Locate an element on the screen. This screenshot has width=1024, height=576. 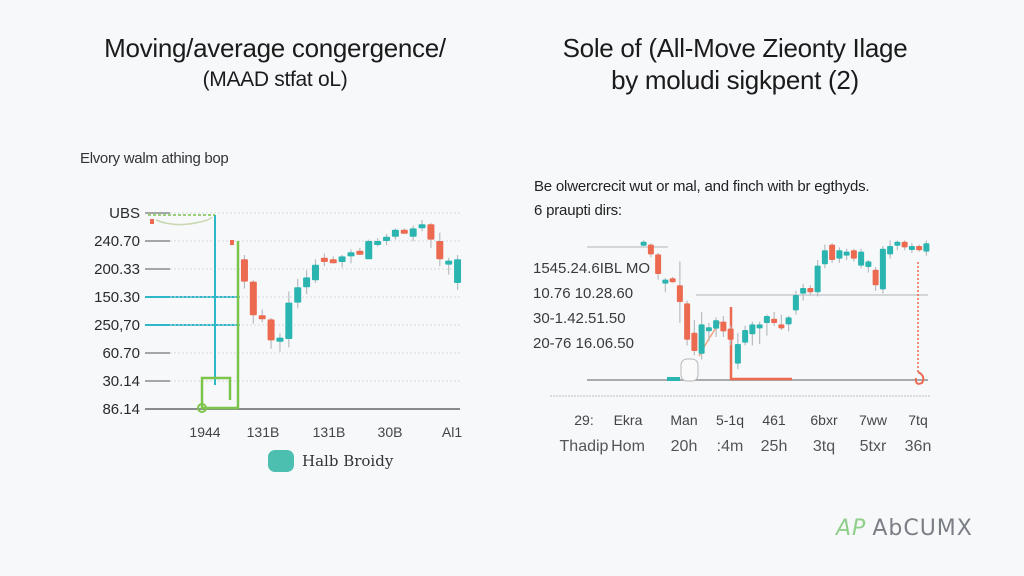
x-tick-label-row1: 29: is located at coordinates (583, 420).